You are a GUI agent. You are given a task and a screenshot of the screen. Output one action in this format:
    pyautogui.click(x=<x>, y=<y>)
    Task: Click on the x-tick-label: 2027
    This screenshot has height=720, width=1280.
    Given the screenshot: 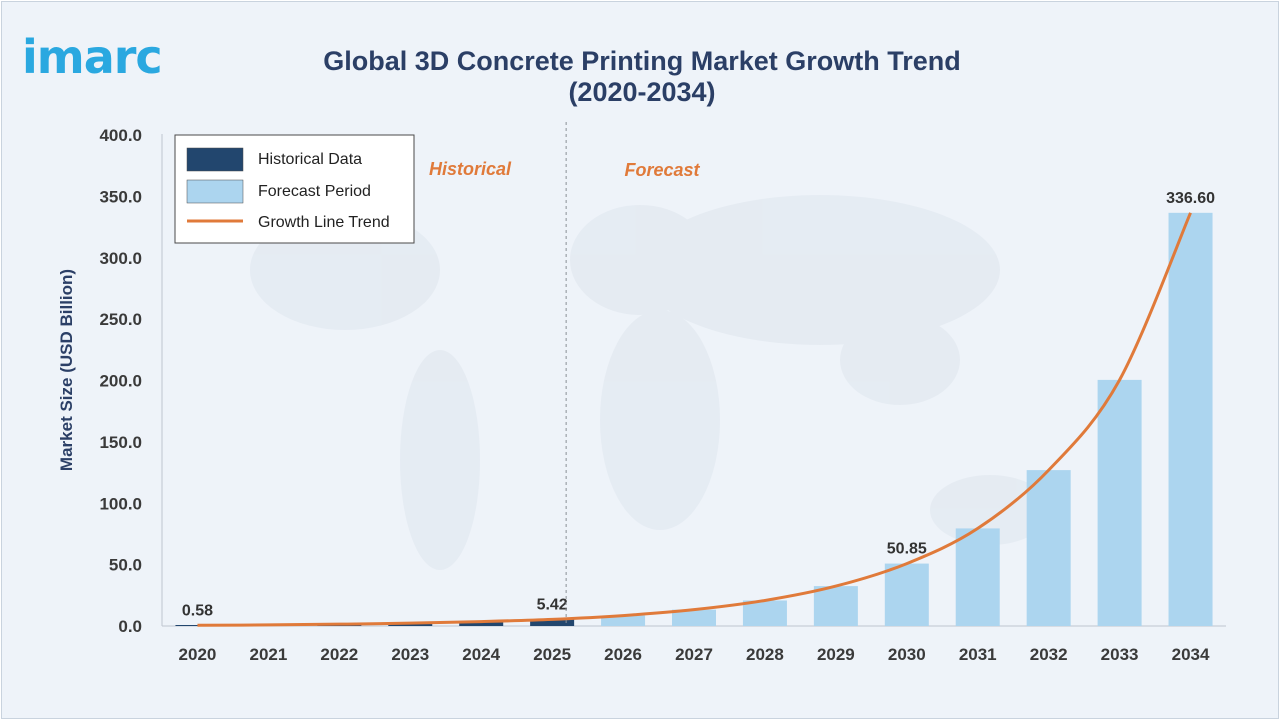 What is the action you would take?
    pyautogui.click(x=694, y=654)
    